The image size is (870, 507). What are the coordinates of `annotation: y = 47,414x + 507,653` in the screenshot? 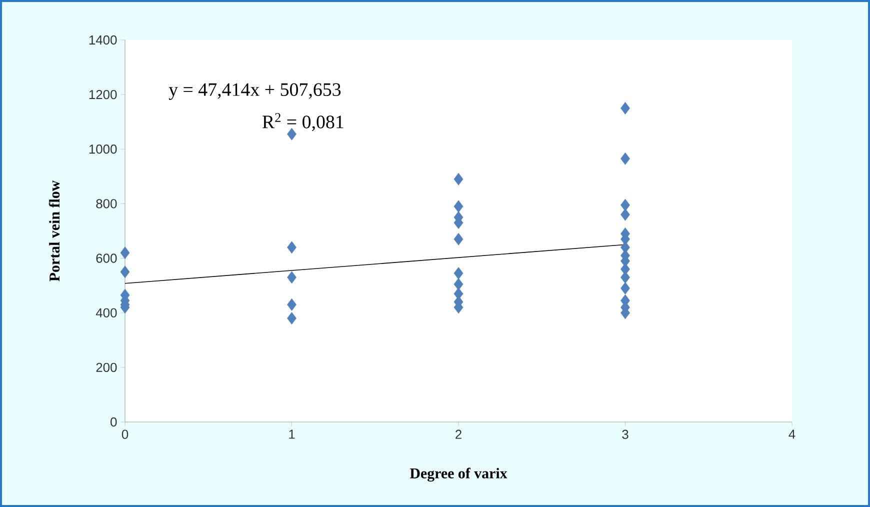 It's located at (254, 91).